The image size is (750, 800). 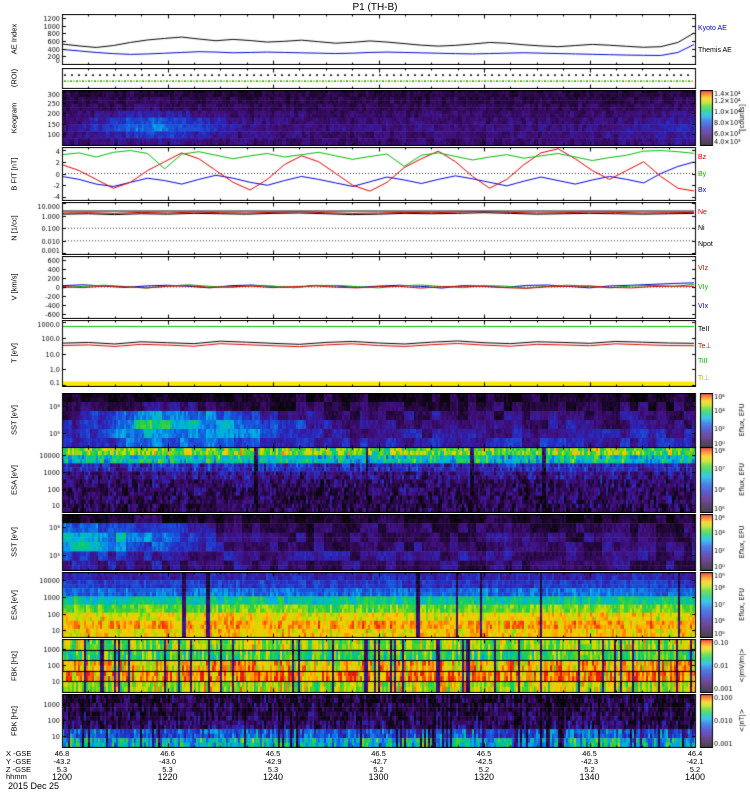 I want to click on panel-sst_ion, so click(x=375, y=420).